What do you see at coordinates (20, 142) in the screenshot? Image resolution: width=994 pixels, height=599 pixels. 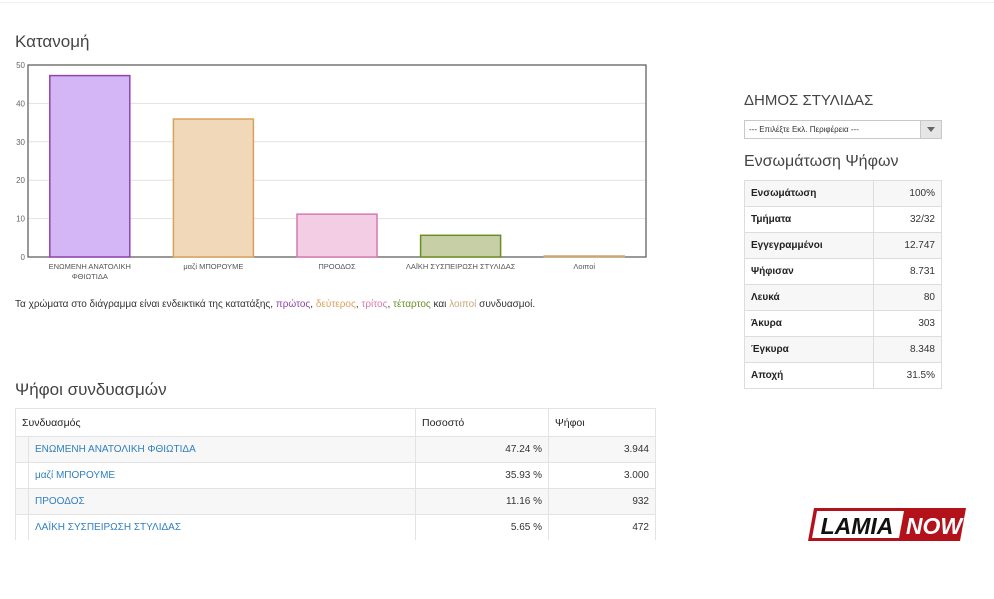 I see `y-tick-label: 30` at bounding box center [20, 142].